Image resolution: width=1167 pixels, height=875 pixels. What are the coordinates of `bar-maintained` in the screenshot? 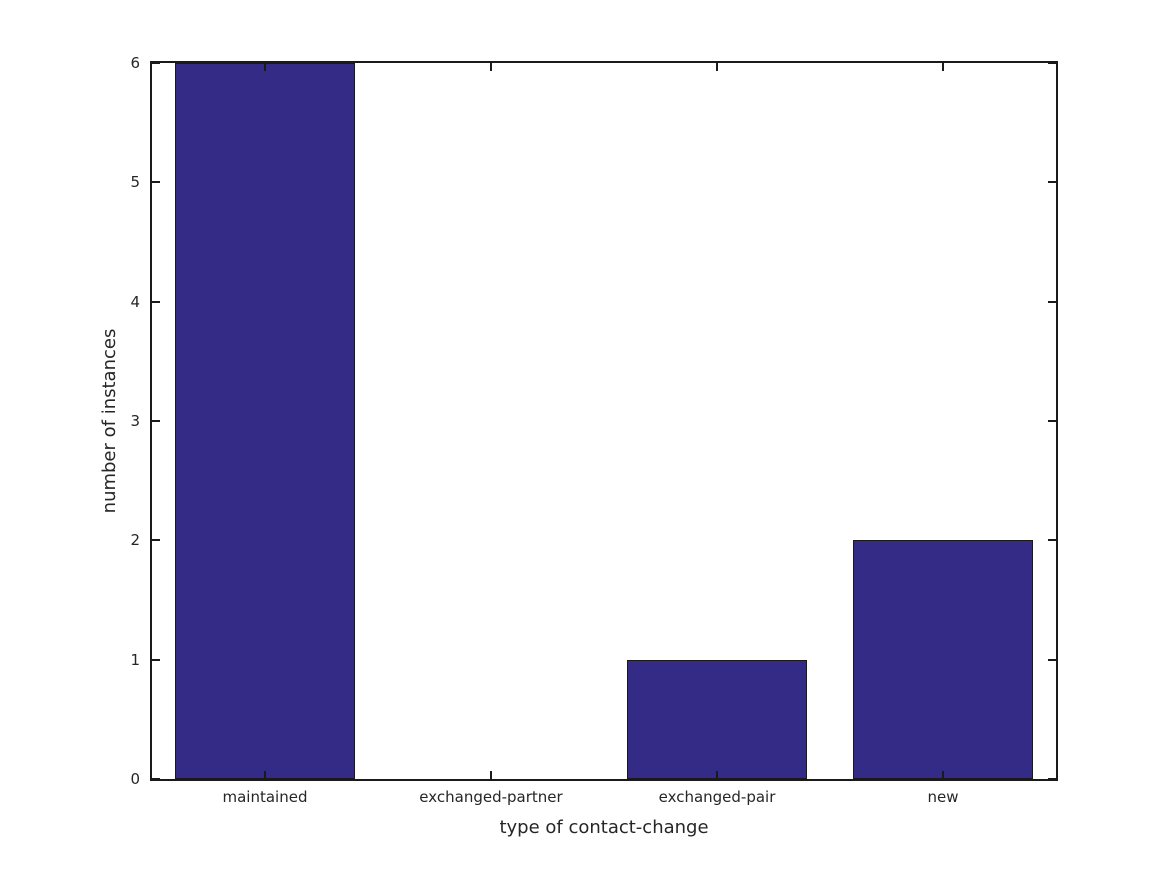 It's located at (265, 421).